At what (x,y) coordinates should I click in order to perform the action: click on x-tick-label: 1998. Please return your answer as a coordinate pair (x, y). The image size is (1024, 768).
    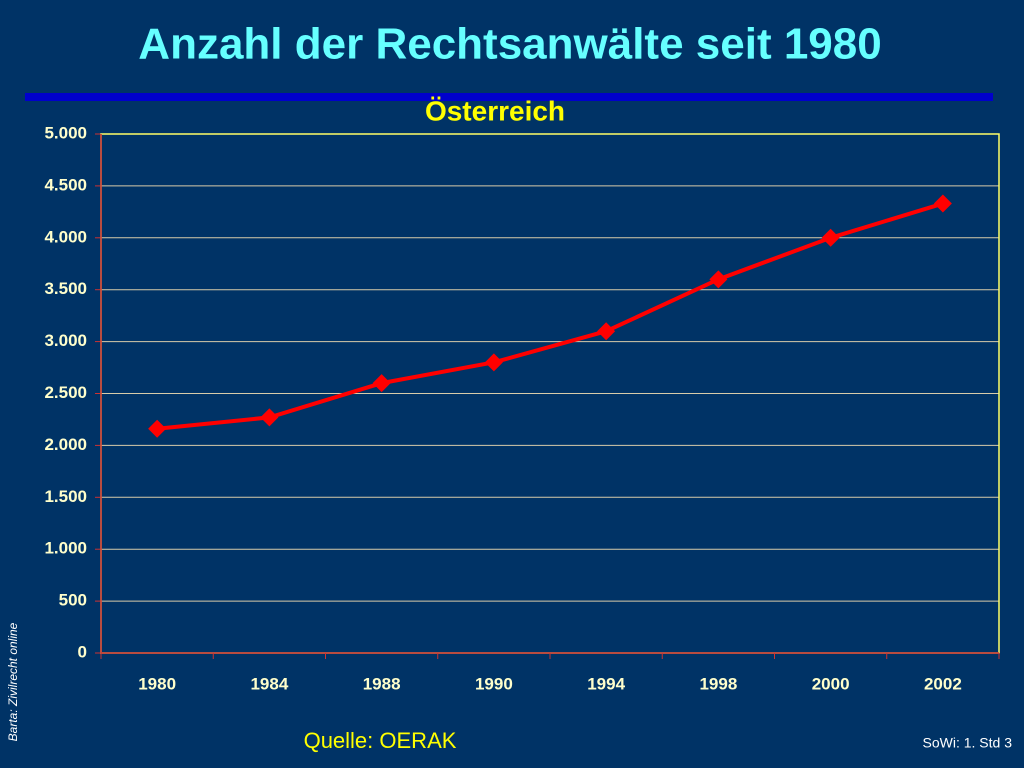
    Looking at the image, I should click on (718, 683).